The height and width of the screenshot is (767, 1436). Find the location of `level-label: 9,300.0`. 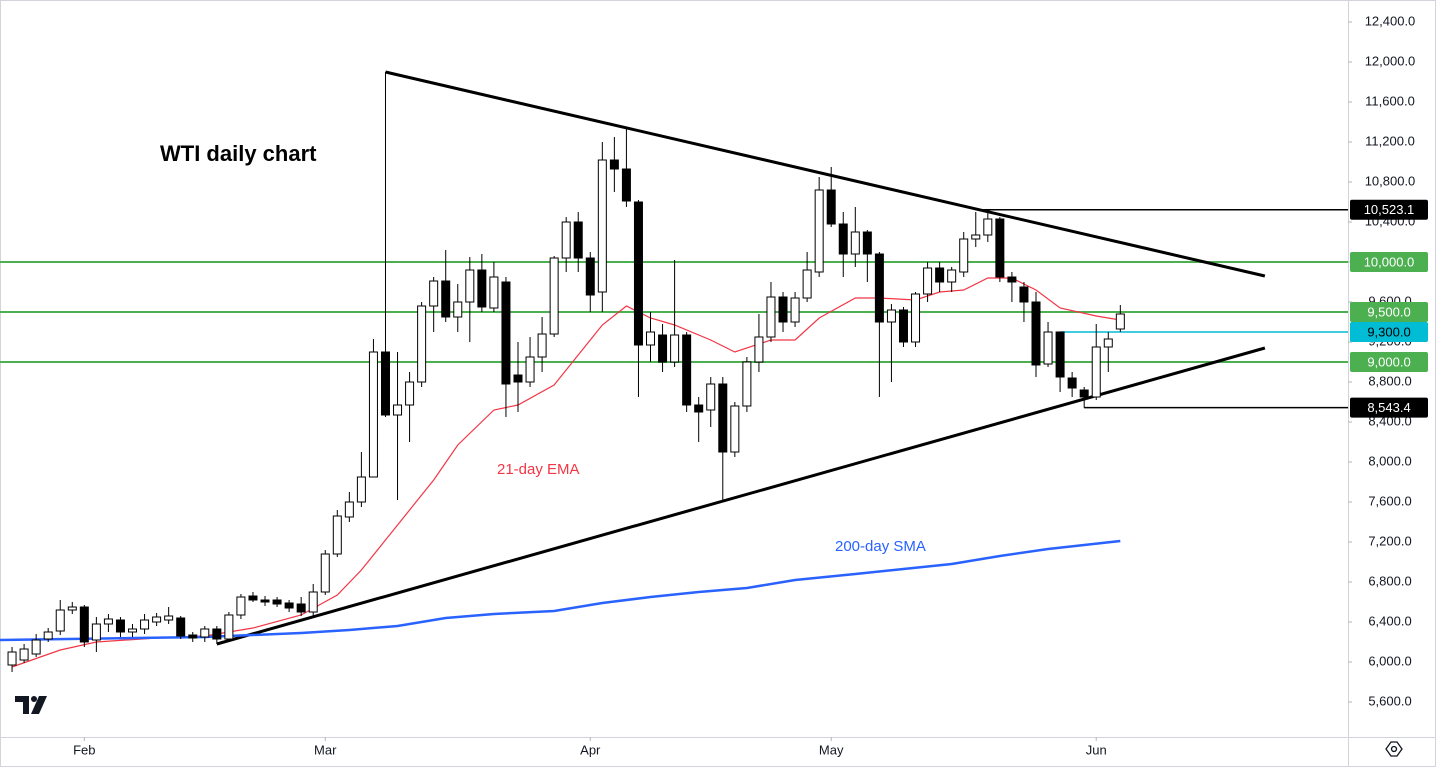

level-label: 9,300.0 is located at coordinates (1388, 331).